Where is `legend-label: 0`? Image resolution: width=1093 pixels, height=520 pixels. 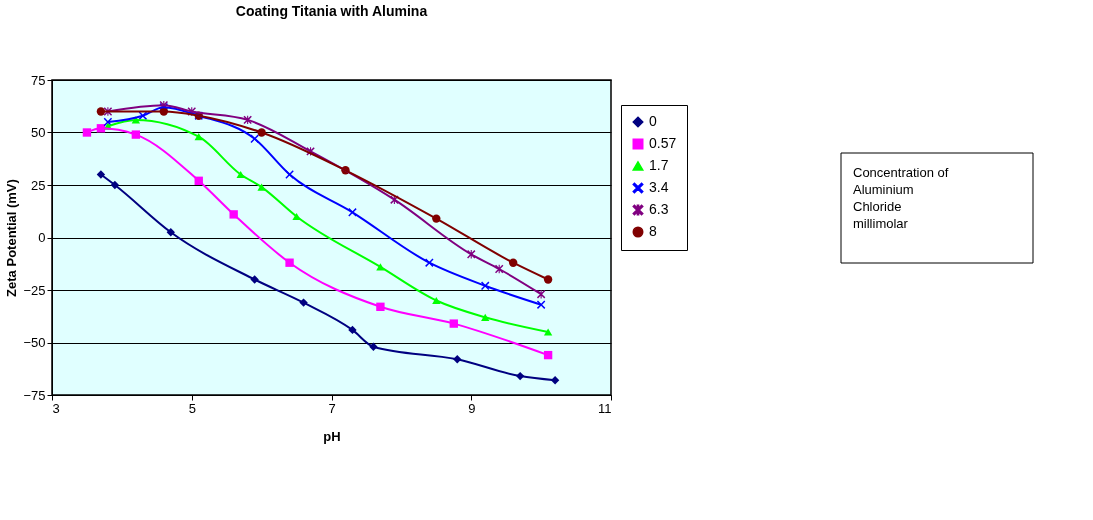 legend-label: 0 is located at coordinates (653, 121).